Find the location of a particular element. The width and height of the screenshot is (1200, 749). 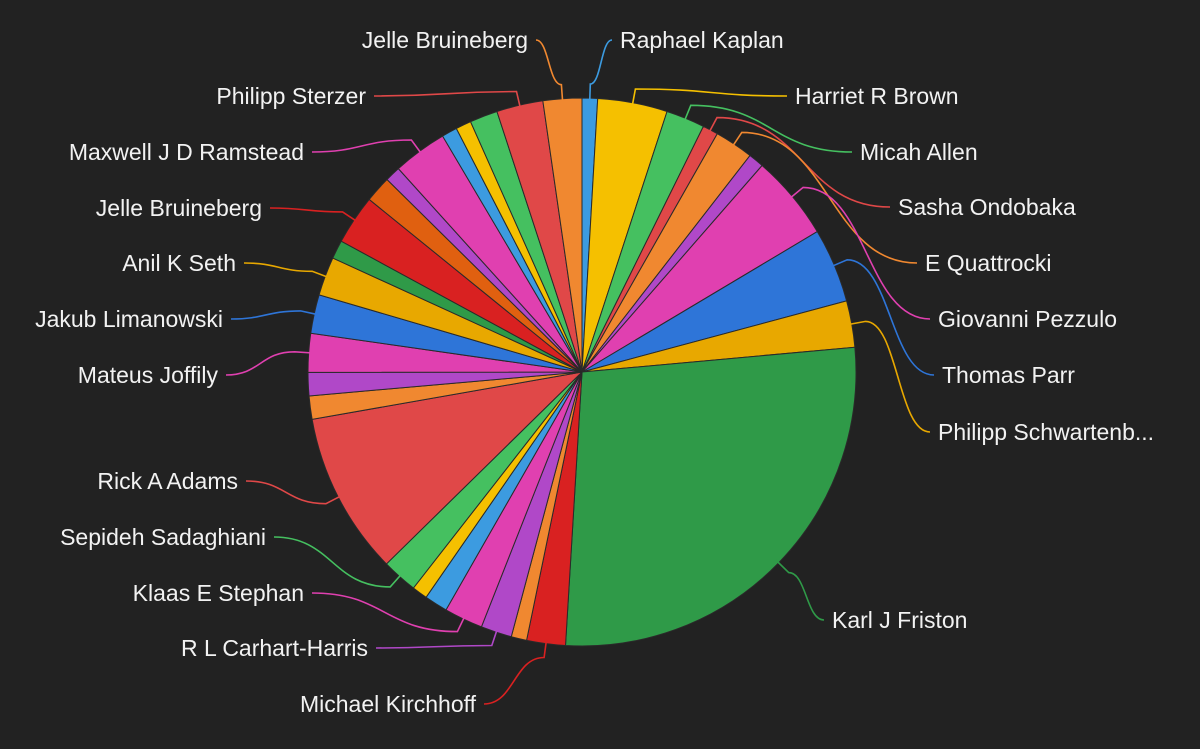

leader-line-sepideh-sadaghiani is located at coordinates (338, 562).